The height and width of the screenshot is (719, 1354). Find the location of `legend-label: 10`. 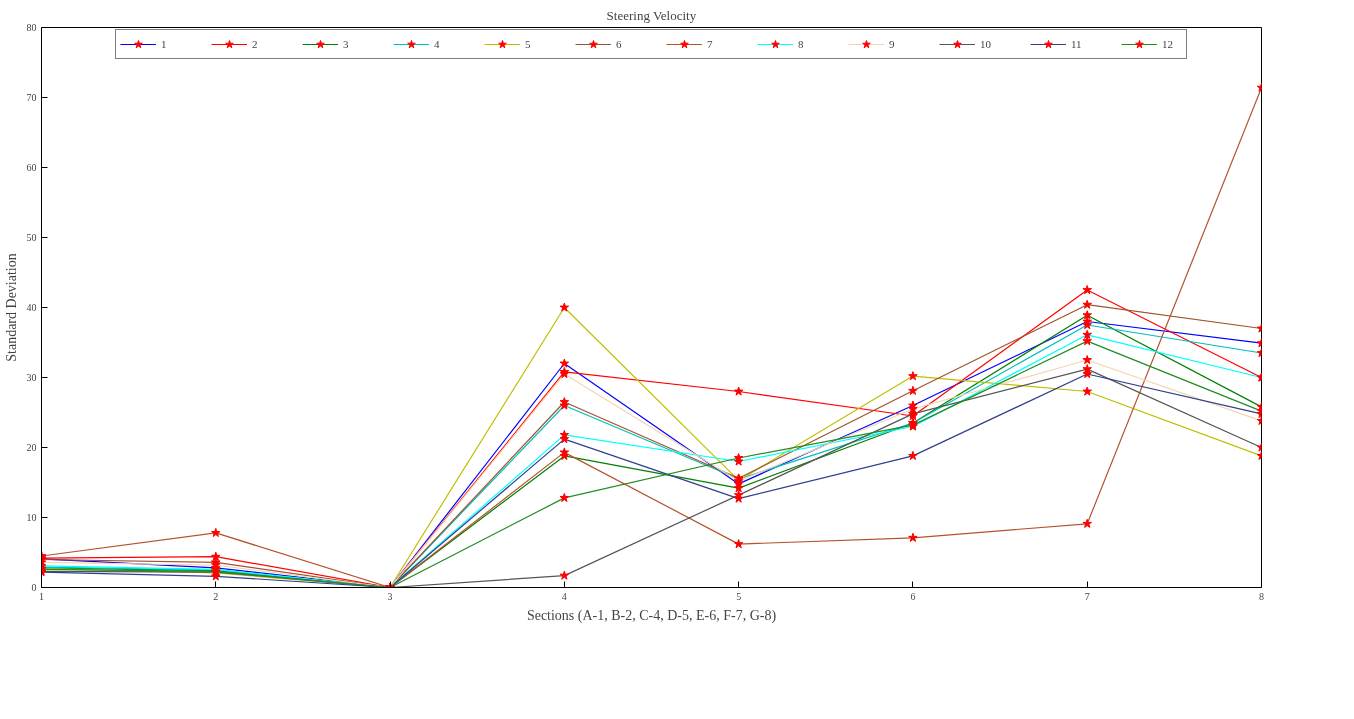

legend-label: 10 is located at coordinates (986, 44).